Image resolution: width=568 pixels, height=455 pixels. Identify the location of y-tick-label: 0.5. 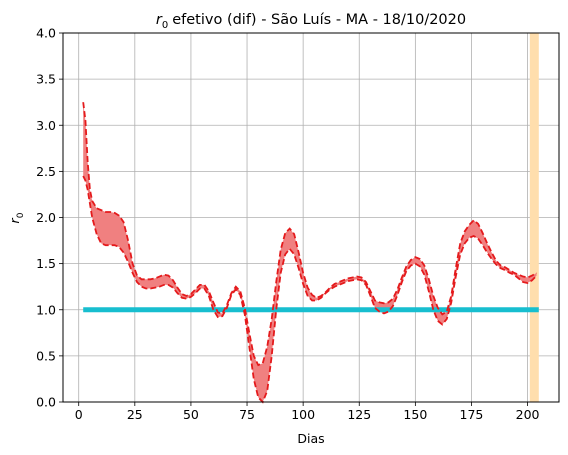
(46, 355).